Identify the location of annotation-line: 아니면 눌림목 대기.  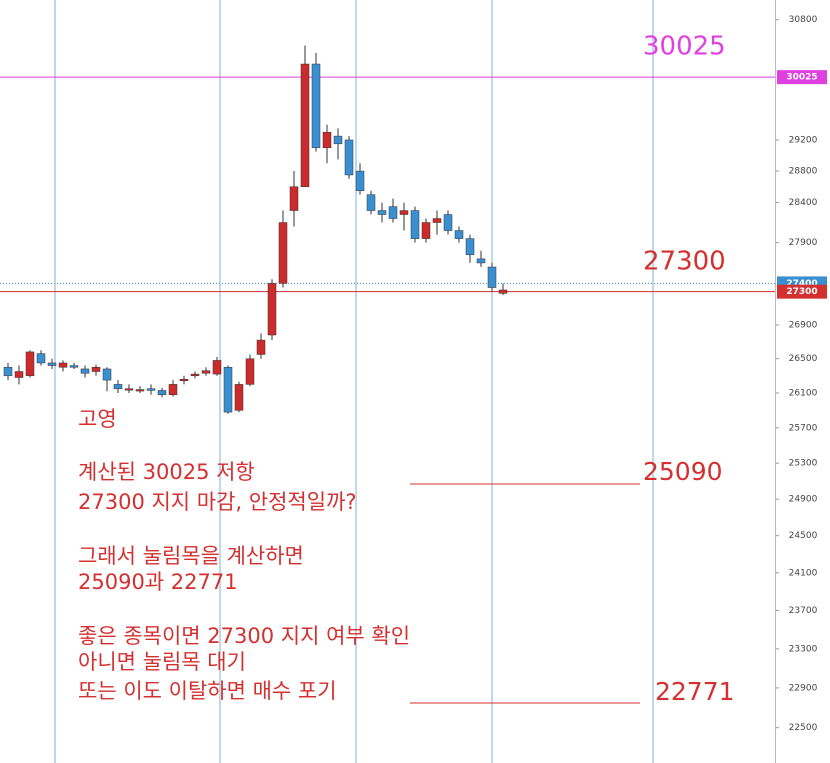
(162, 662).